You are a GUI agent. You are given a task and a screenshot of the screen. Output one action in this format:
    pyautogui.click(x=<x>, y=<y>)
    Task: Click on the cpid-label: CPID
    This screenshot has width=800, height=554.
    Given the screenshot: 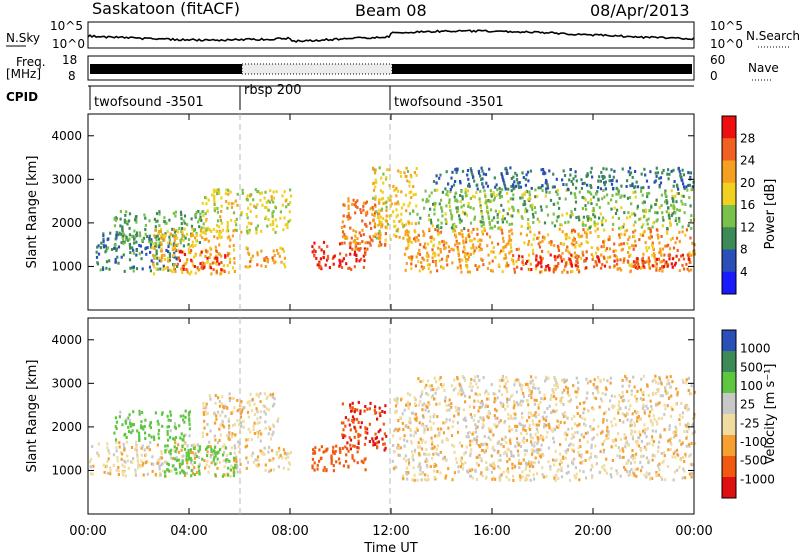 What is the action you would take?
    pyautogui.click(x=22, y=97)
    